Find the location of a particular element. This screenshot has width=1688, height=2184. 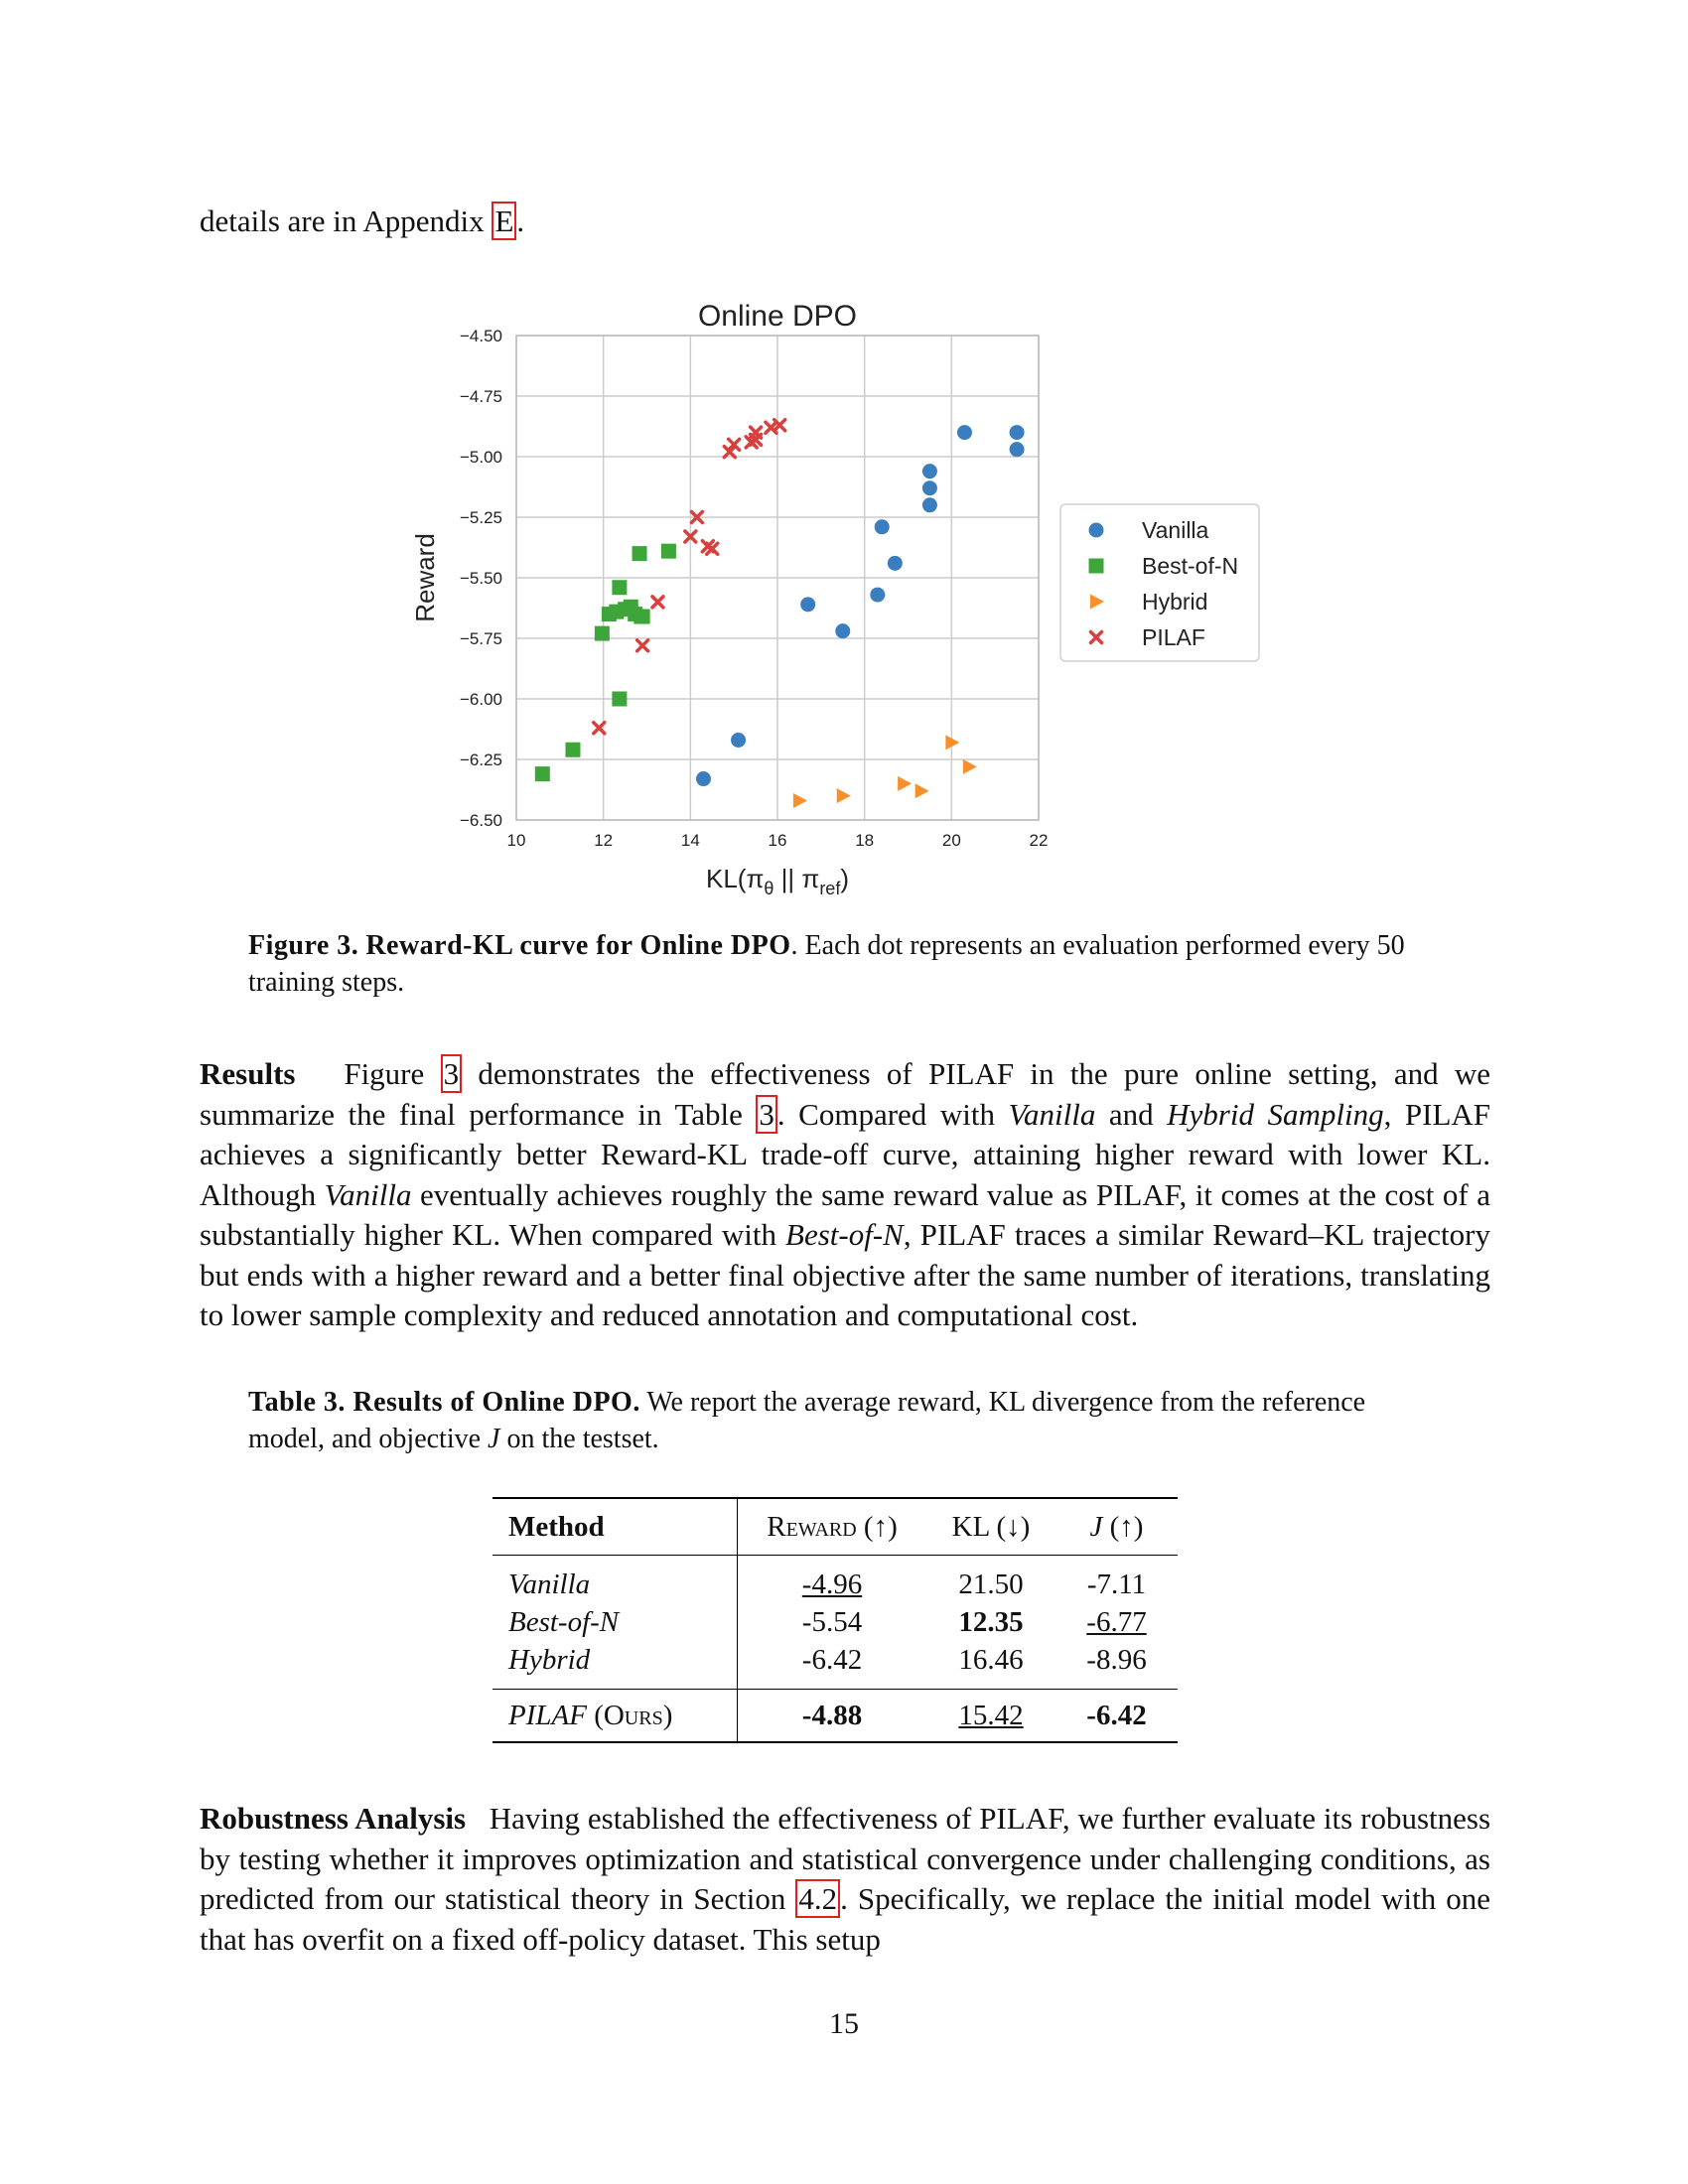

table-row: Best-of-N -5.54 12.35 -6.77 is located at coordinates (835, 1622).